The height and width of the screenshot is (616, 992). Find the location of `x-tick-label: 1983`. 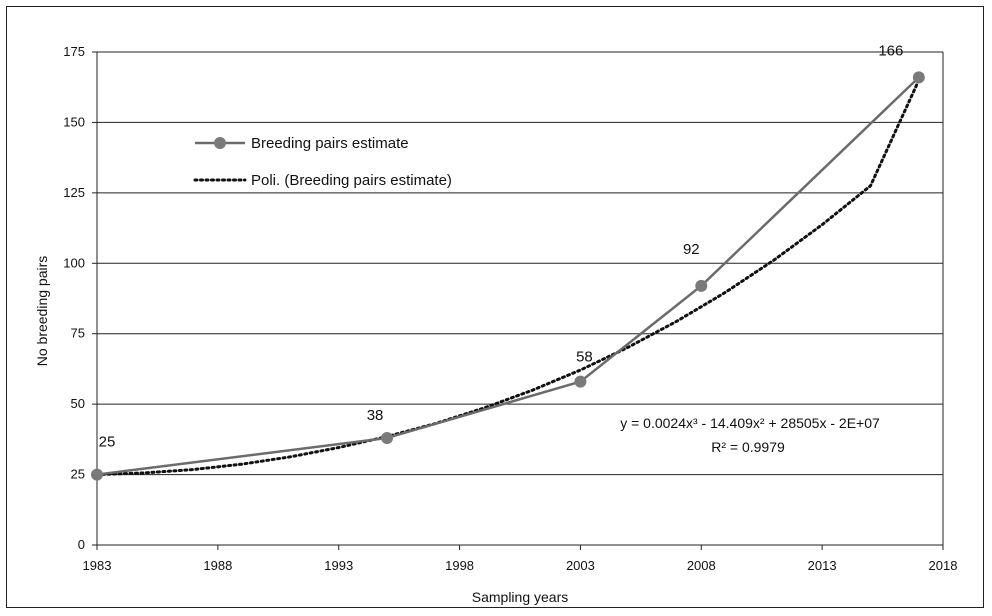

x-tick-label: 1983 is located at coordinates (97, 565).